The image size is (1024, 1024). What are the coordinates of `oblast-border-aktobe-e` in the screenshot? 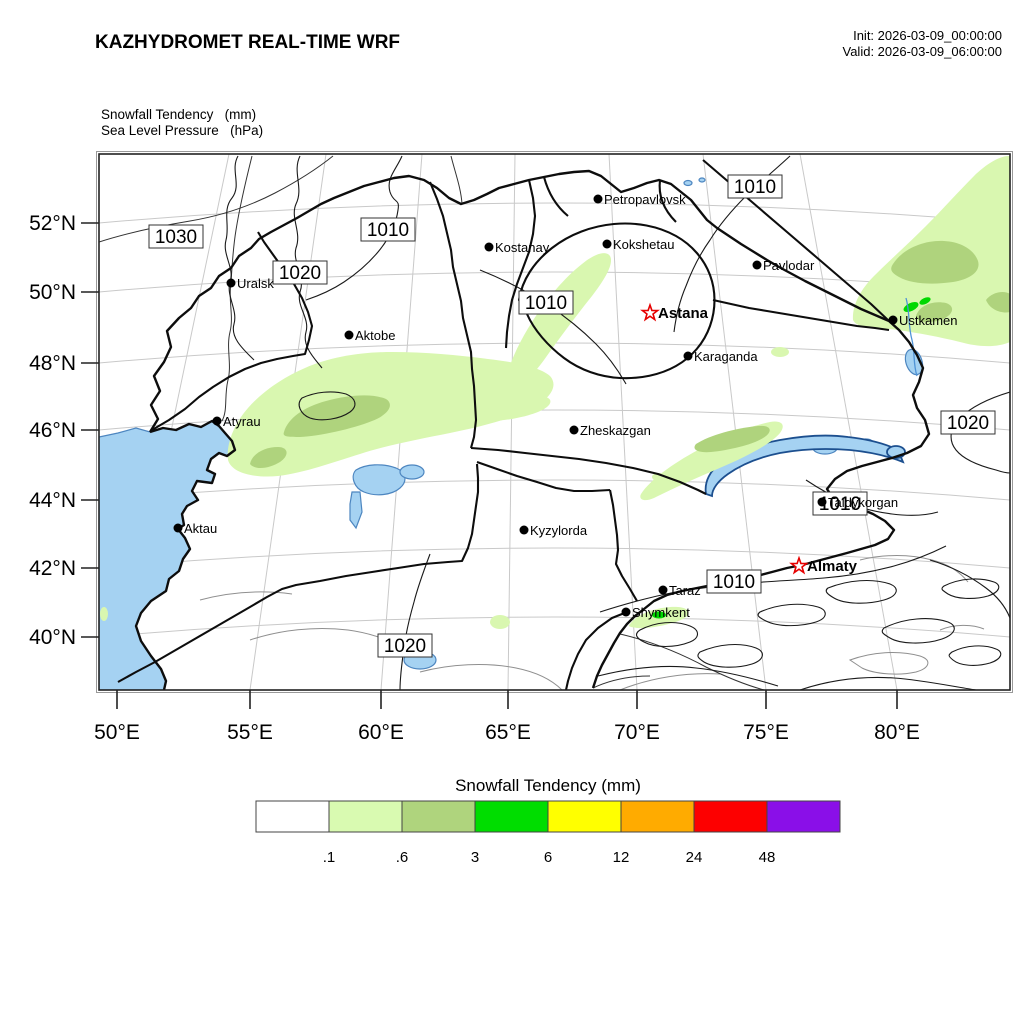 It's located at (453, 315).